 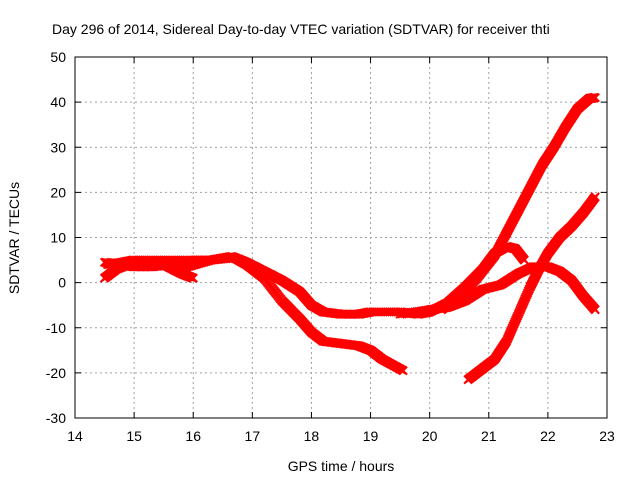 I want to click on y-tick-label: 40, so click(x=58, y=102).